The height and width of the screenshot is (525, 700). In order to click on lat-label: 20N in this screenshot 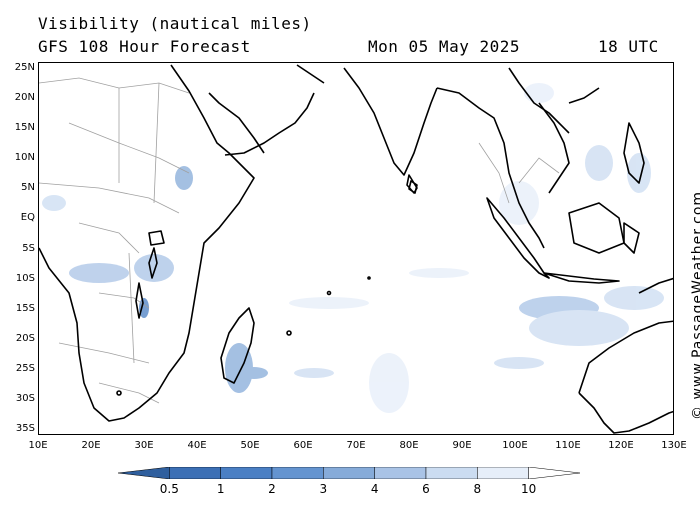, I will do `click(24, 98)`.